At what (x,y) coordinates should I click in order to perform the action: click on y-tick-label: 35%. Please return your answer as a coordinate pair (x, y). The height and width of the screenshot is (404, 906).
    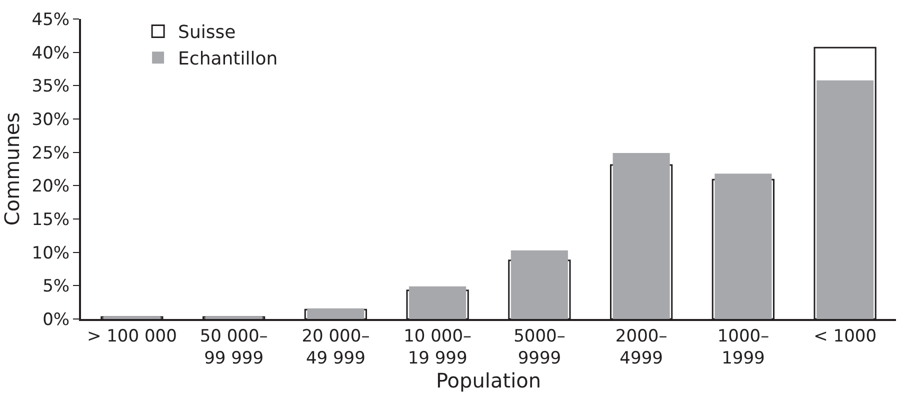
    Looking at the image, I should click on (51, 86).